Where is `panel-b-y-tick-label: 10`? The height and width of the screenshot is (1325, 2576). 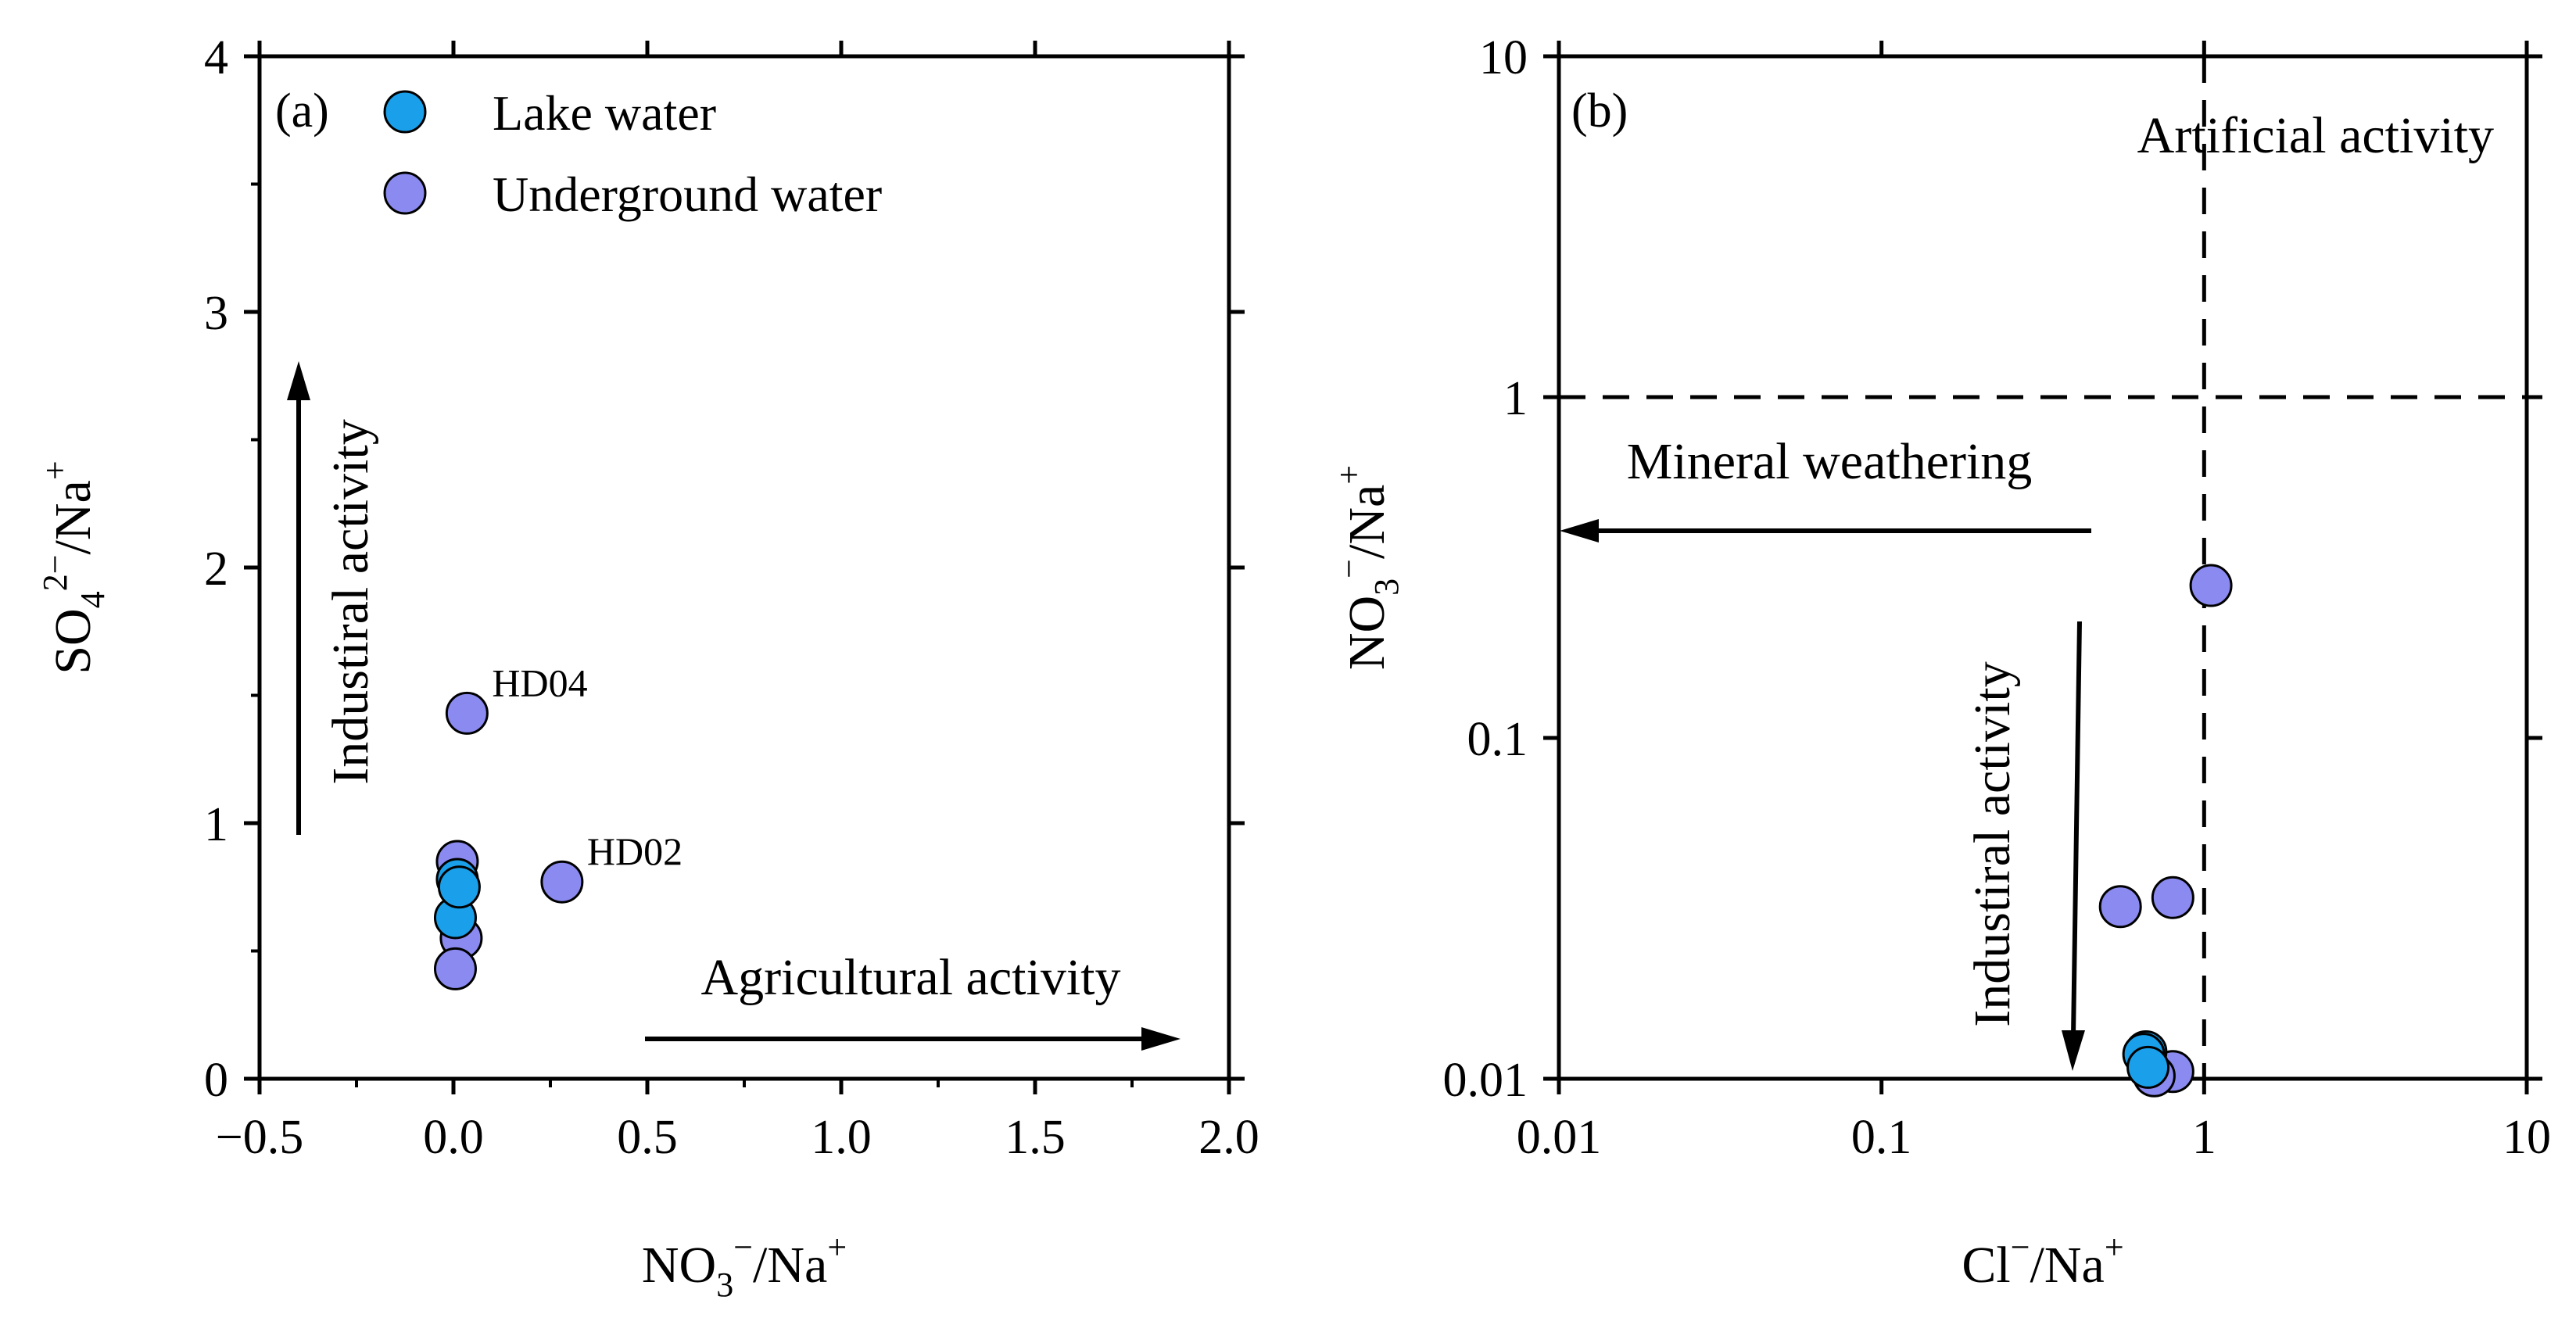 panel-b-y-tick-label: 10 is located at coordinates (1503, 57).